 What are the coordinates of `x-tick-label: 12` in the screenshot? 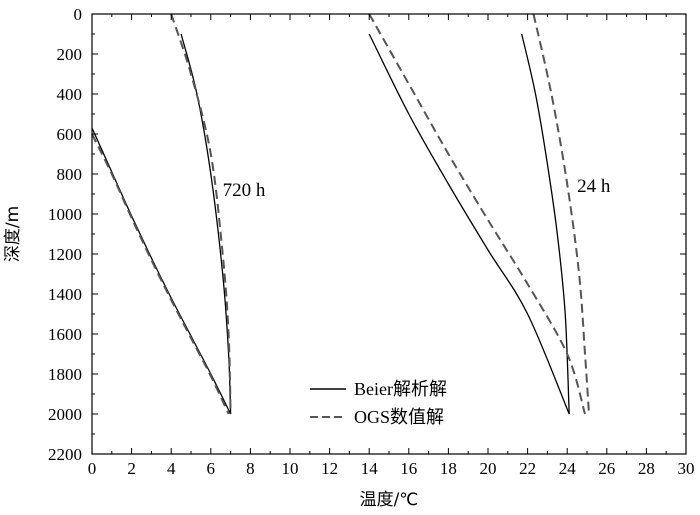 It's located at (329, 468).